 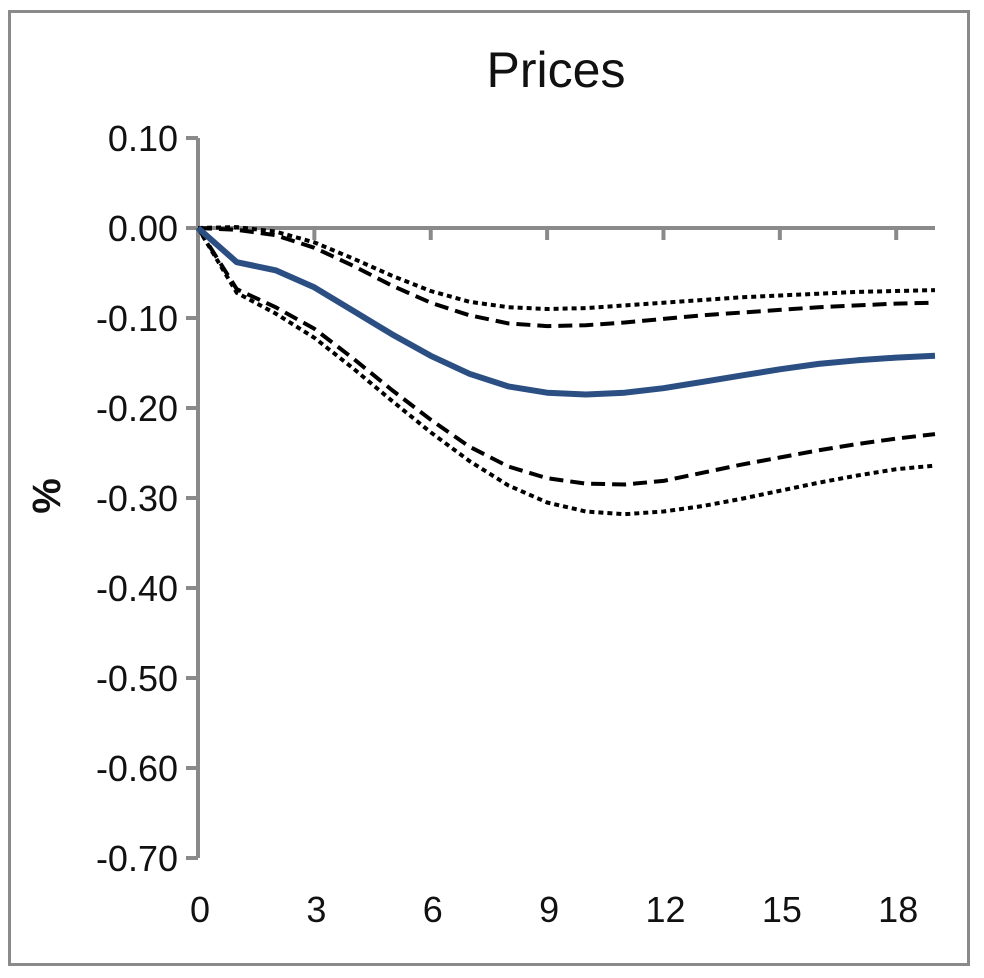 What do you see at coordinates (137, 318) in the screenshot?
I see `y-tick-label: -0.10` at bounding box center [137, 318].